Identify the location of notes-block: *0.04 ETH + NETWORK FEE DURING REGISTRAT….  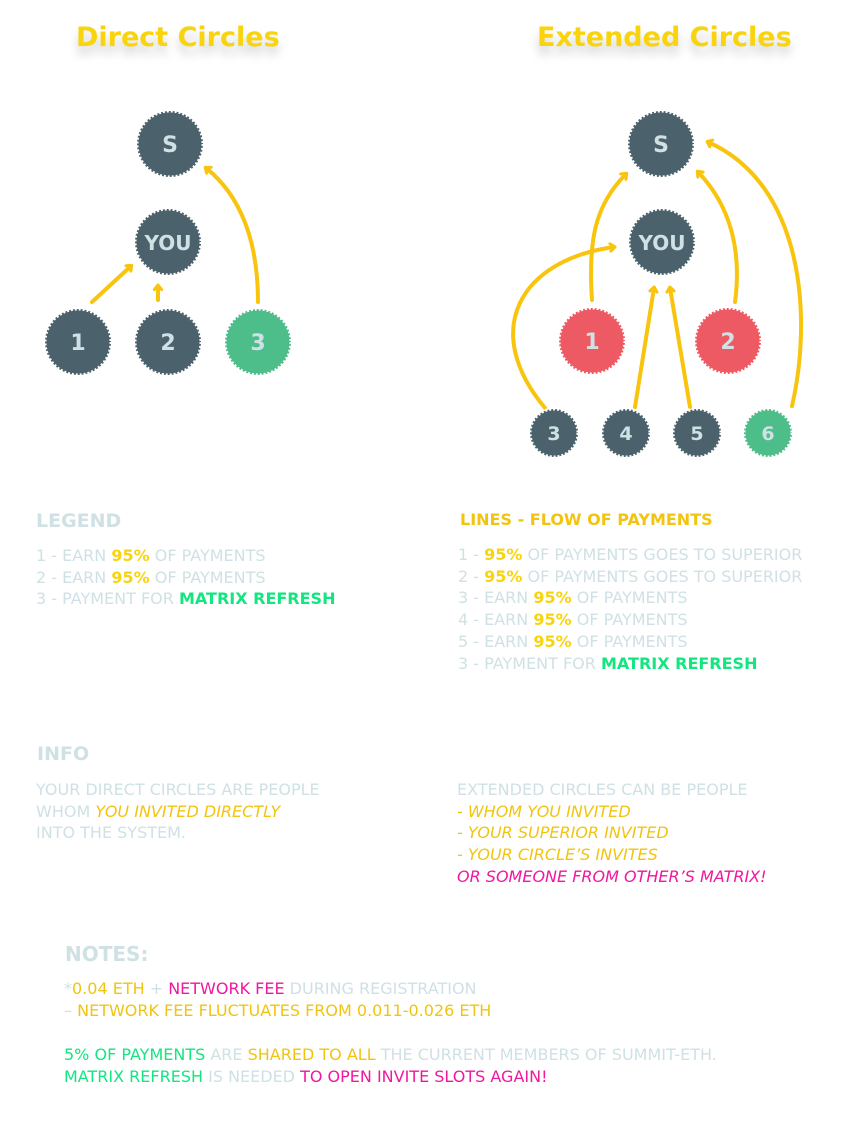
(390, 1033).